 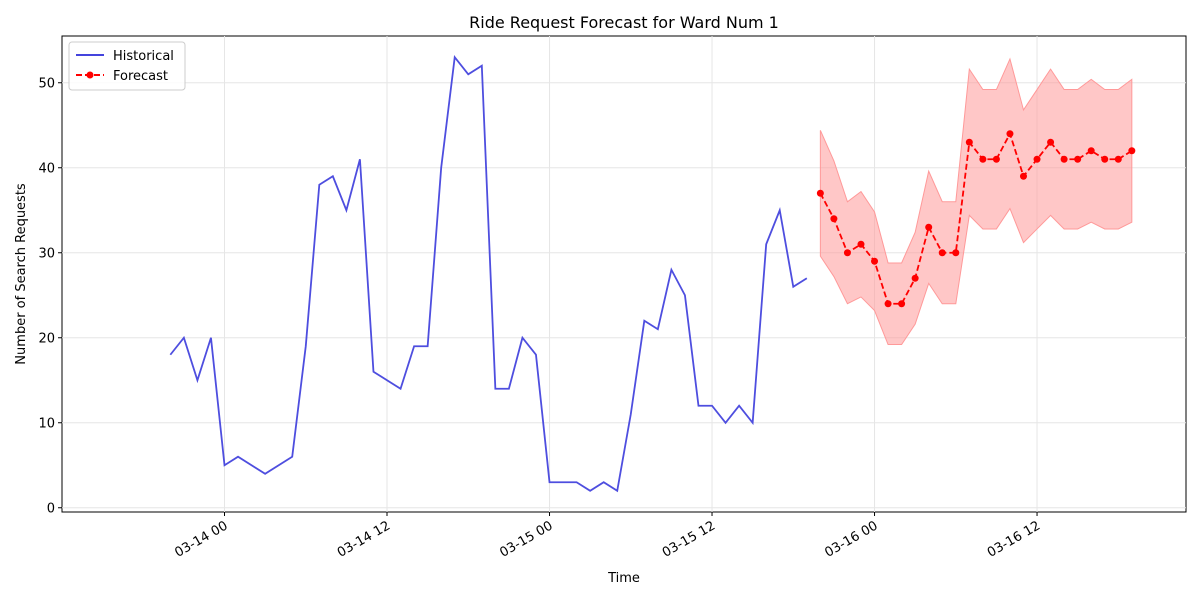 What do you see at coordinates (976, 219) in the screenshot?
I see `forecast-markers` at bounding box center [976, 219].